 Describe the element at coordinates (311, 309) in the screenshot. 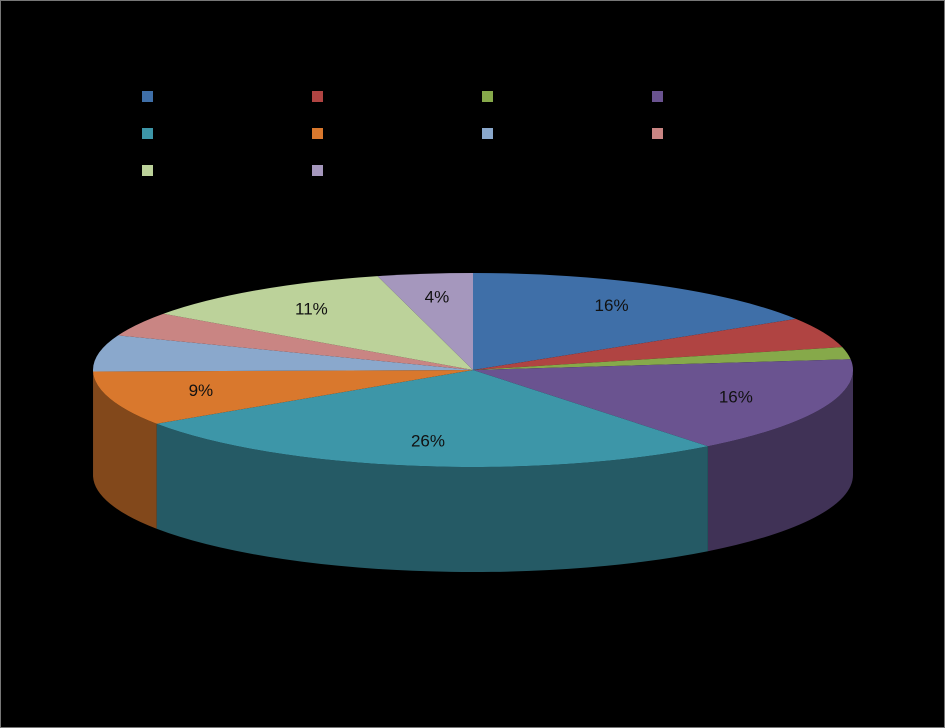

I see `data-label: 11%` at that location.